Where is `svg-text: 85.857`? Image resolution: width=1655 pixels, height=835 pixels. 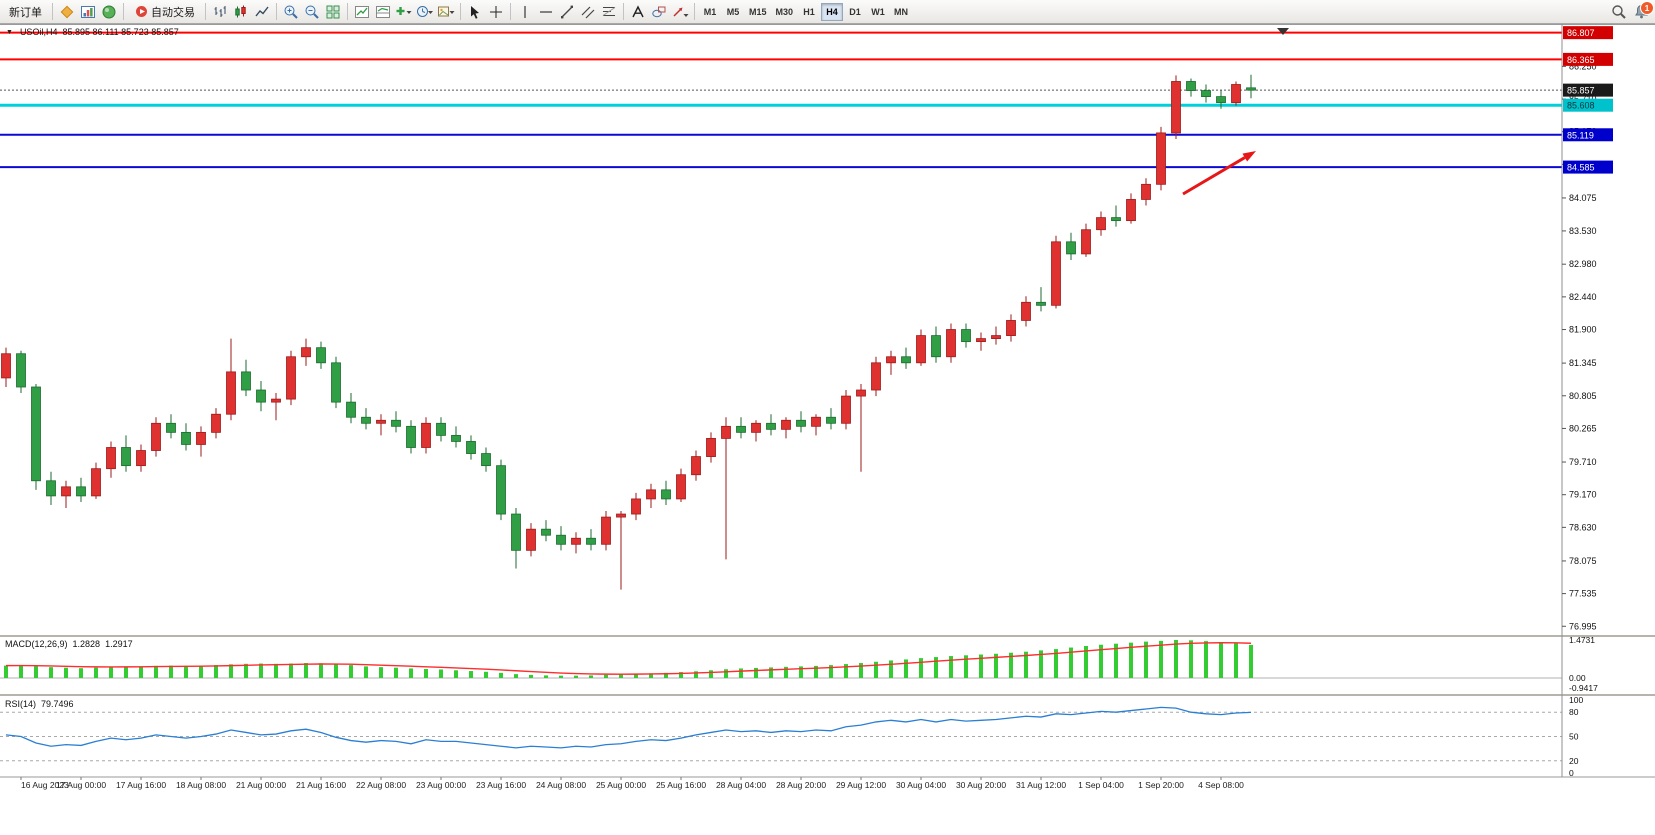 svg-text: 85.857 is located at coordinates (1581, 91).